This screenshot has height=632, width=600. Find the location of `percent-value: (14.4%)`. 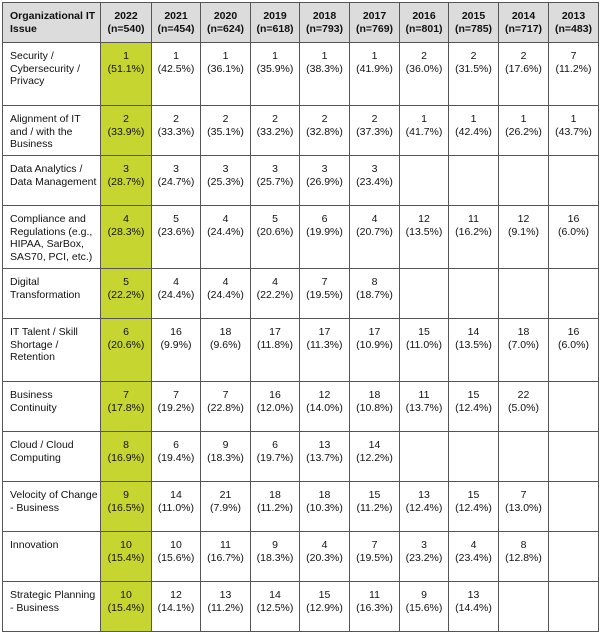

percent-value: (14.4%) is located at coordinates (473, 607).